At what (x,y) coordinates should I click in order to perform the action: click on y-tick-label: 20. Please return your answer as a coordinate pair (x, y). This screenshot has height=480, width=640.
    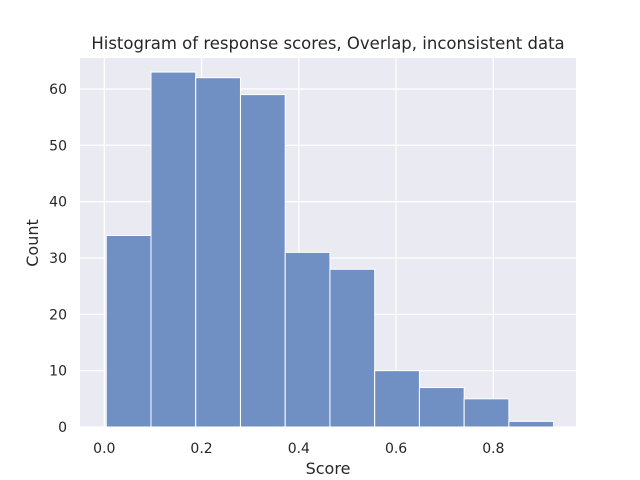
    Looking at the image, I should click on (58, 315).